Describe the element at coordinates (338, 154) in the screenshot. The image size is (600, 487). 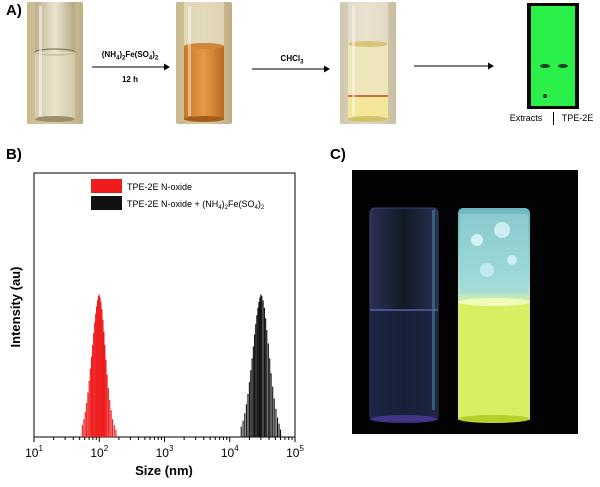
I see `panel-c-label: C)` at that location.